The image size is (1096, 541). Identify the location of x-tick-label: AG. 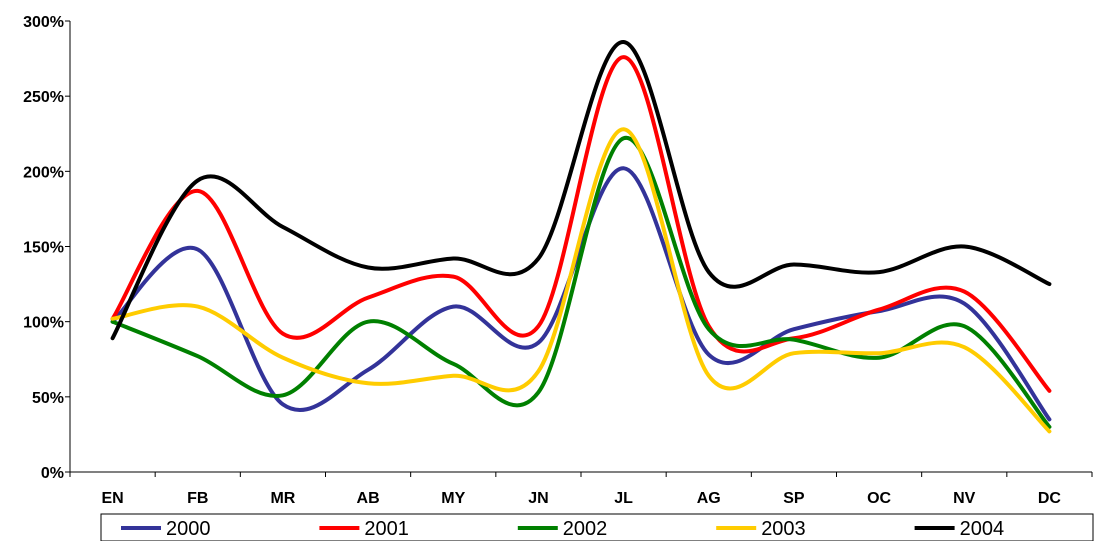
(709, 498).